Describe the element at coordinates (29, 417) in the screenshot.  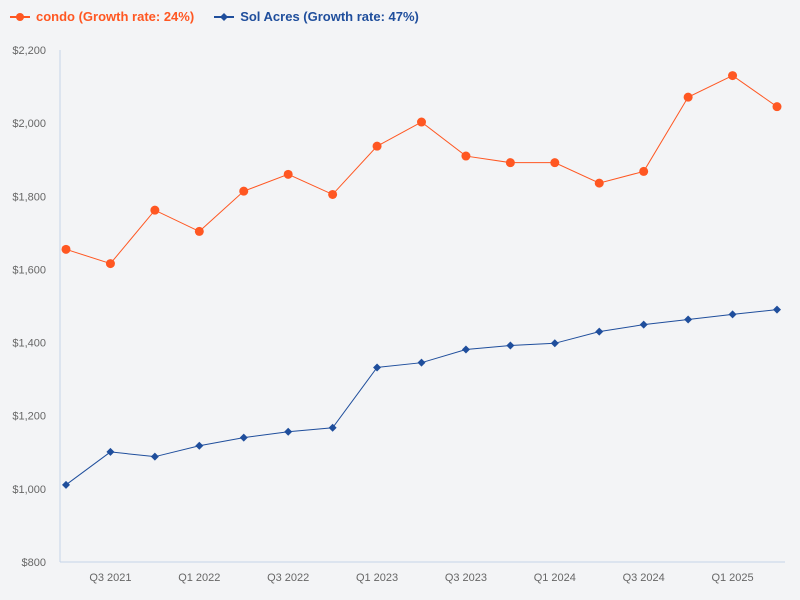
I see `y-tick-label: $1,200` at that location.